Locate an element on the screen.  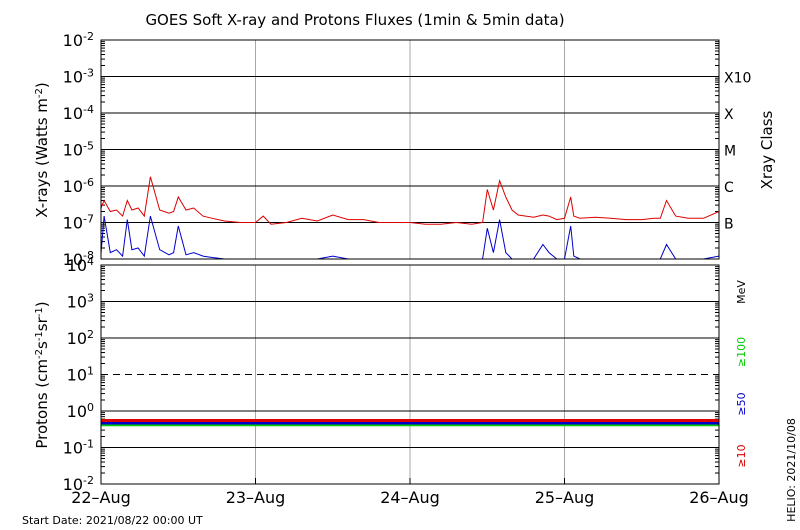
xray-class-labels: X10 X M C B is located at coordinates (737, 152).